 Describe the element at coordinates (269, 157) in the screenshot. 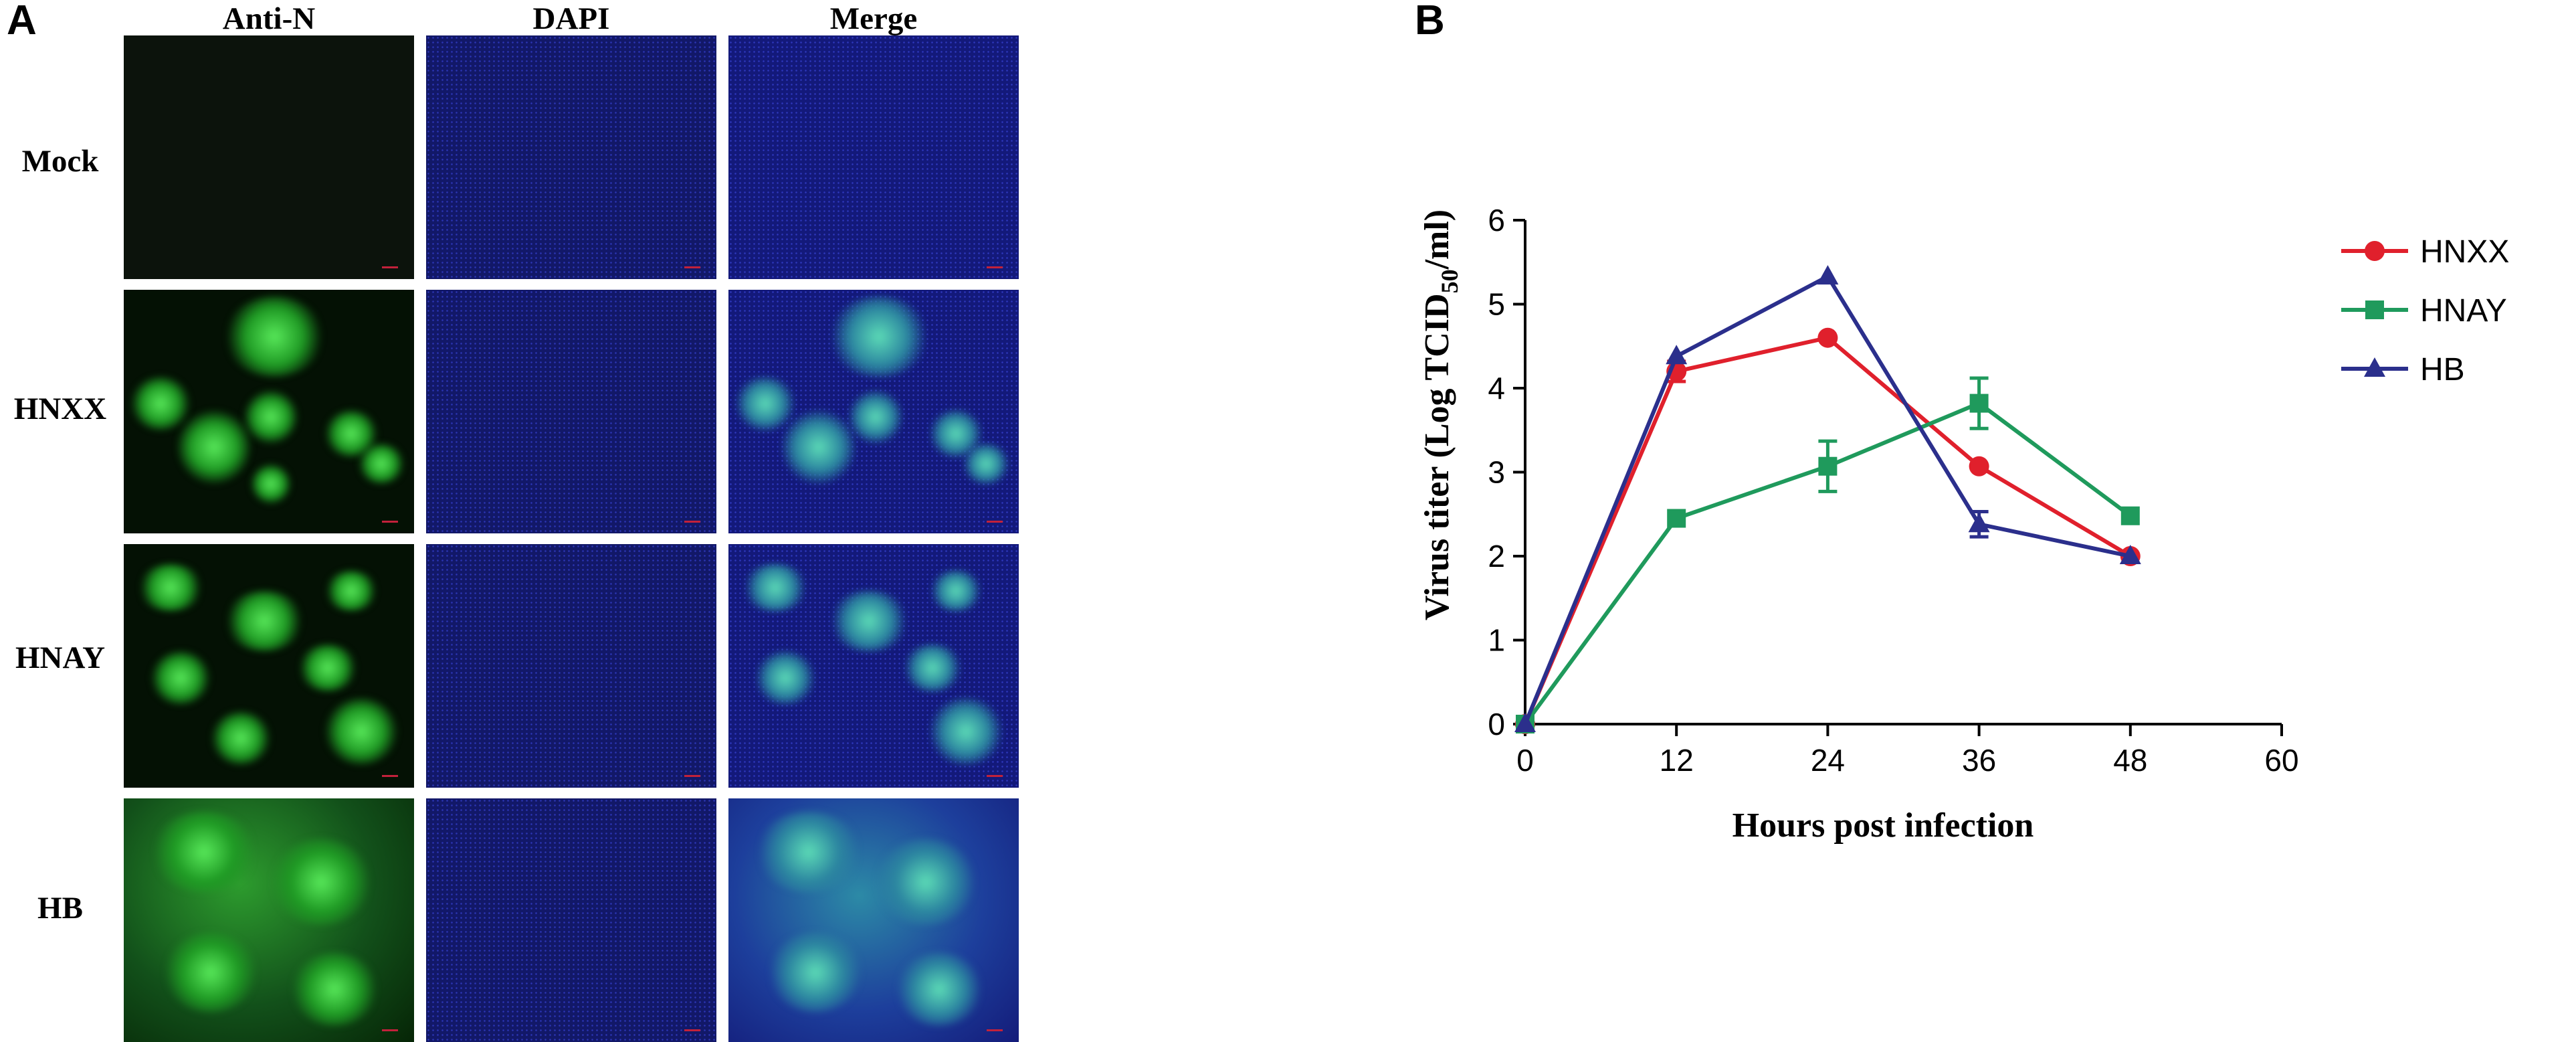

I see `micrograph-mock-anti-n` at that location.